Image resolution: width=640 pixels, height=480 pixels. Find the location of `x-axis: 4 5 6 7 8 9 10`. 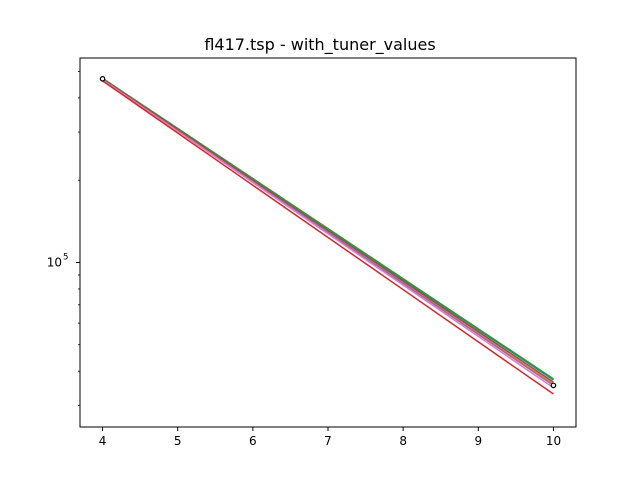

x-axis: 4 5 6 7 8 9 10 is located at coordinates (330, 437).